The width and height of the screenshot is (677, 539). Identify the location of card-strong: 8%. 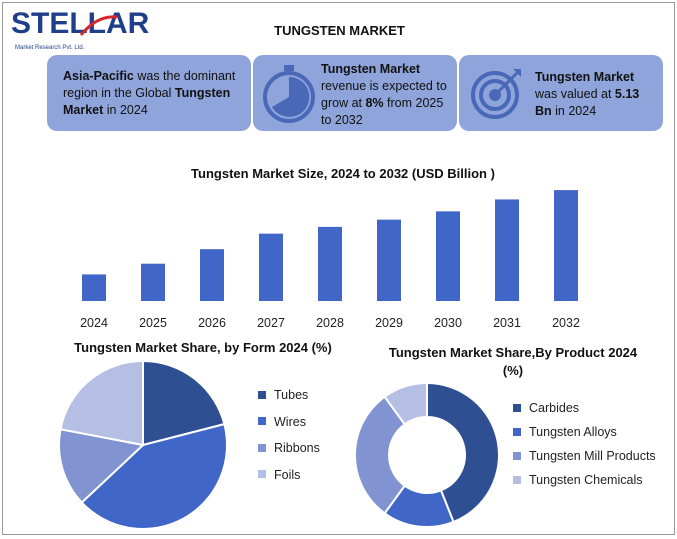
(374, 103).